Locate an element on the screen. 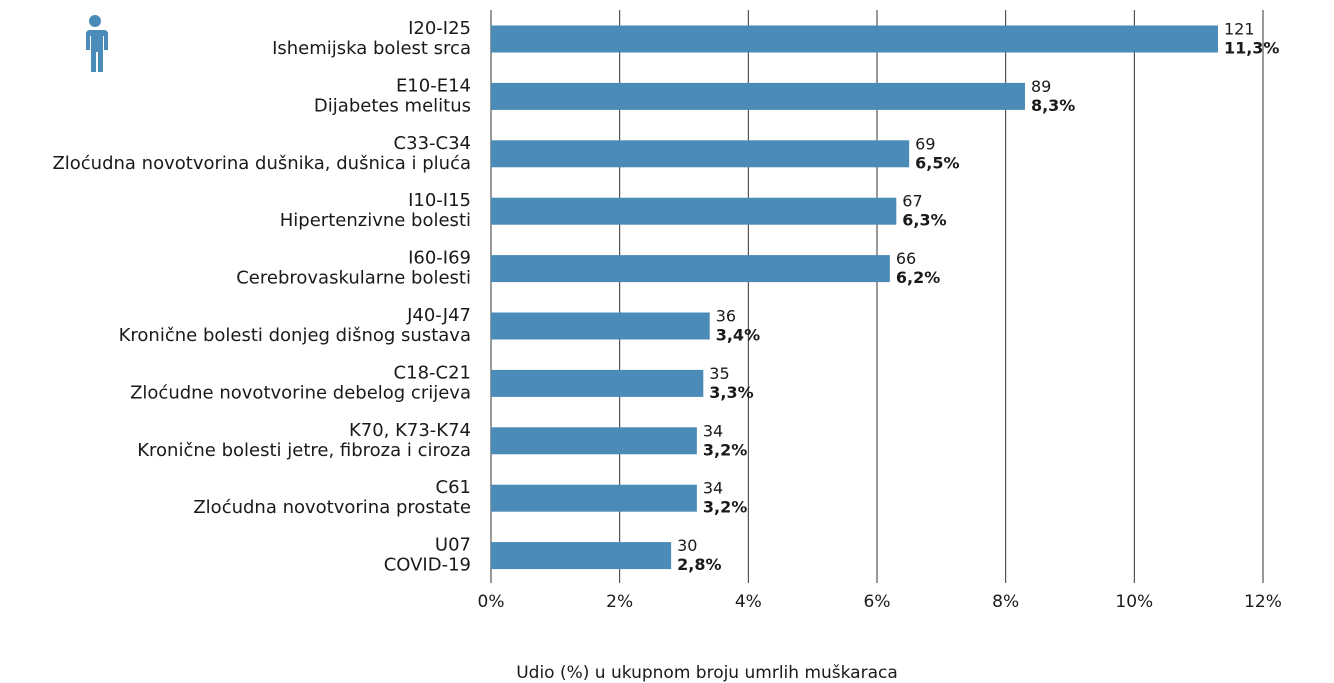  category-name: Kronične bolesti donjeg dišnog sustava is located at coordinates (295, 335).